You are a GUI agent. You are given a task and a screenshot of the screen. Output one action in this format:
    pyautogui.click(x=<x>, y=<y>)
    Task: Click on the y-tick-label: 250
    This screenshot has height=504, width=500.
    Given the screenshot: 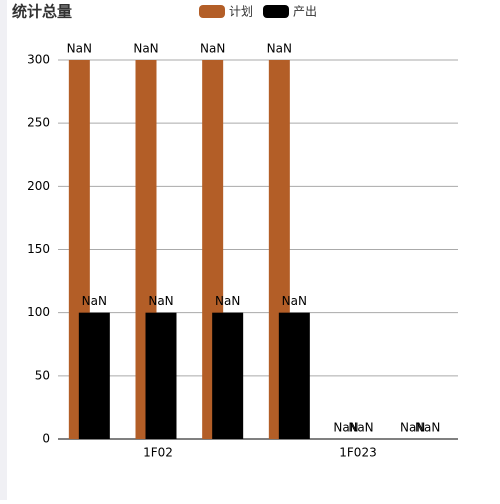 What is the action you would take?
    pyautogui.click(x=38, y=123)
    